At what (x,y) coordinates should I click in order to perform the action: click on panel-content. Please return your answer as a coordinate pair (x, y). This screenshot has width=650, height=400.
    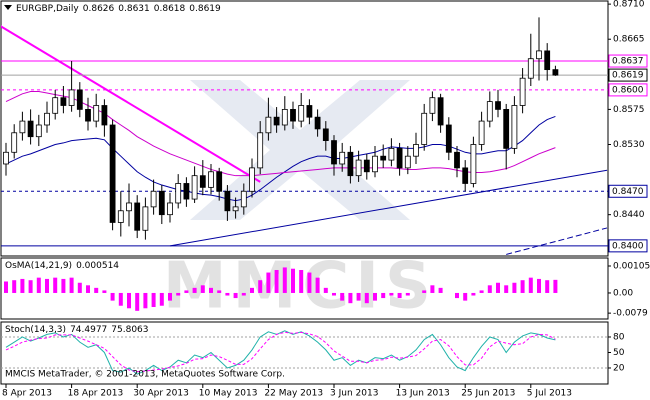
    Looking at the image, I should click on (281, 289).